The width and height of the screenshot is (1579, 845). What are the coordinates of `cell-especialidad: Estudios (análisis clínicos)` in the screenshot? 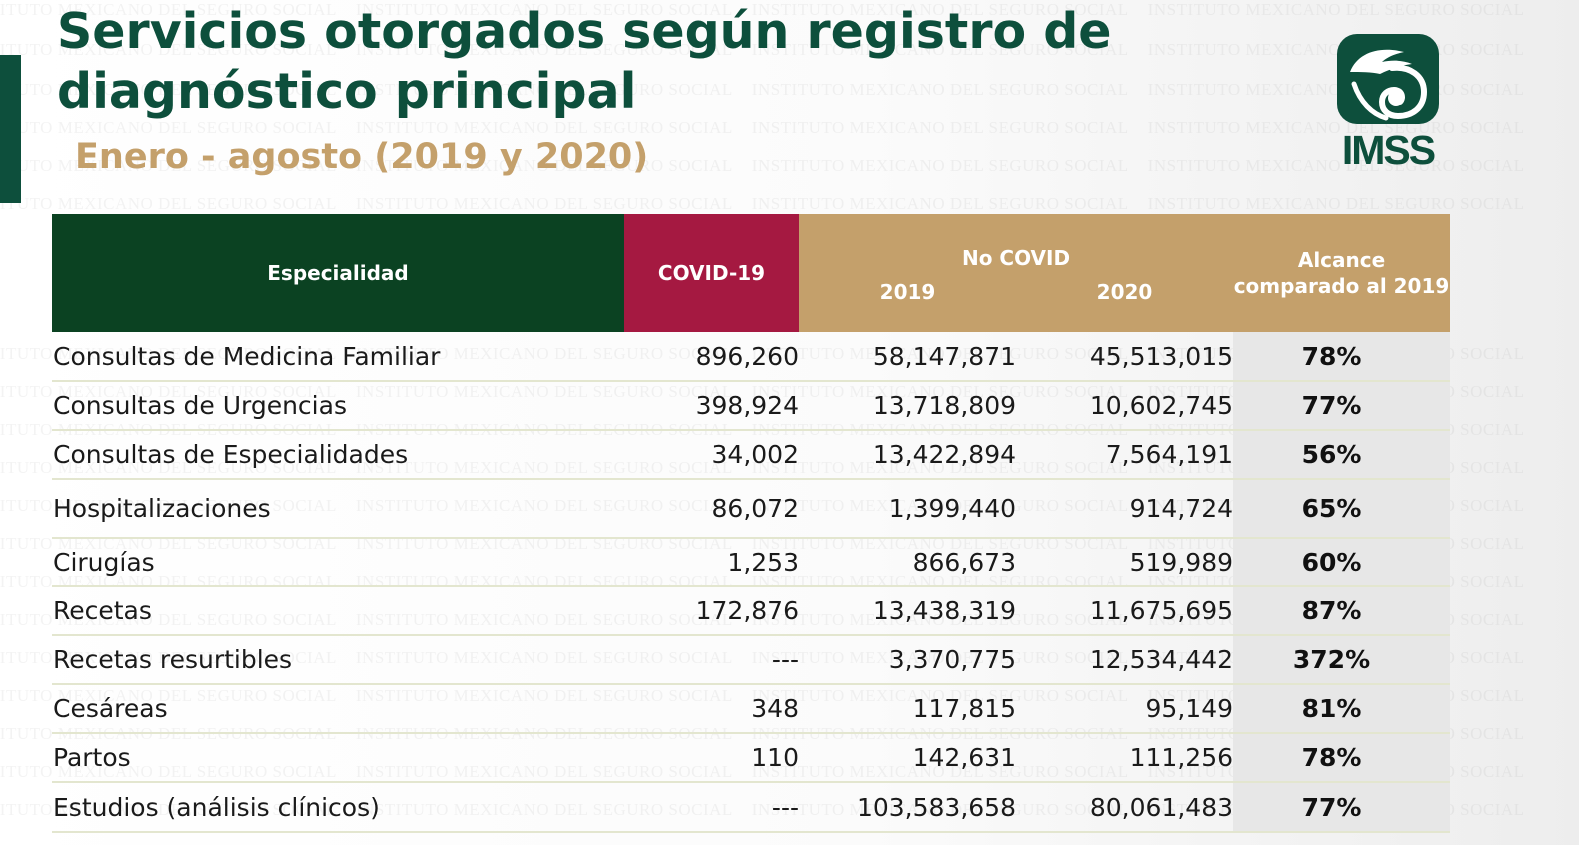 It's located at (338, 807).